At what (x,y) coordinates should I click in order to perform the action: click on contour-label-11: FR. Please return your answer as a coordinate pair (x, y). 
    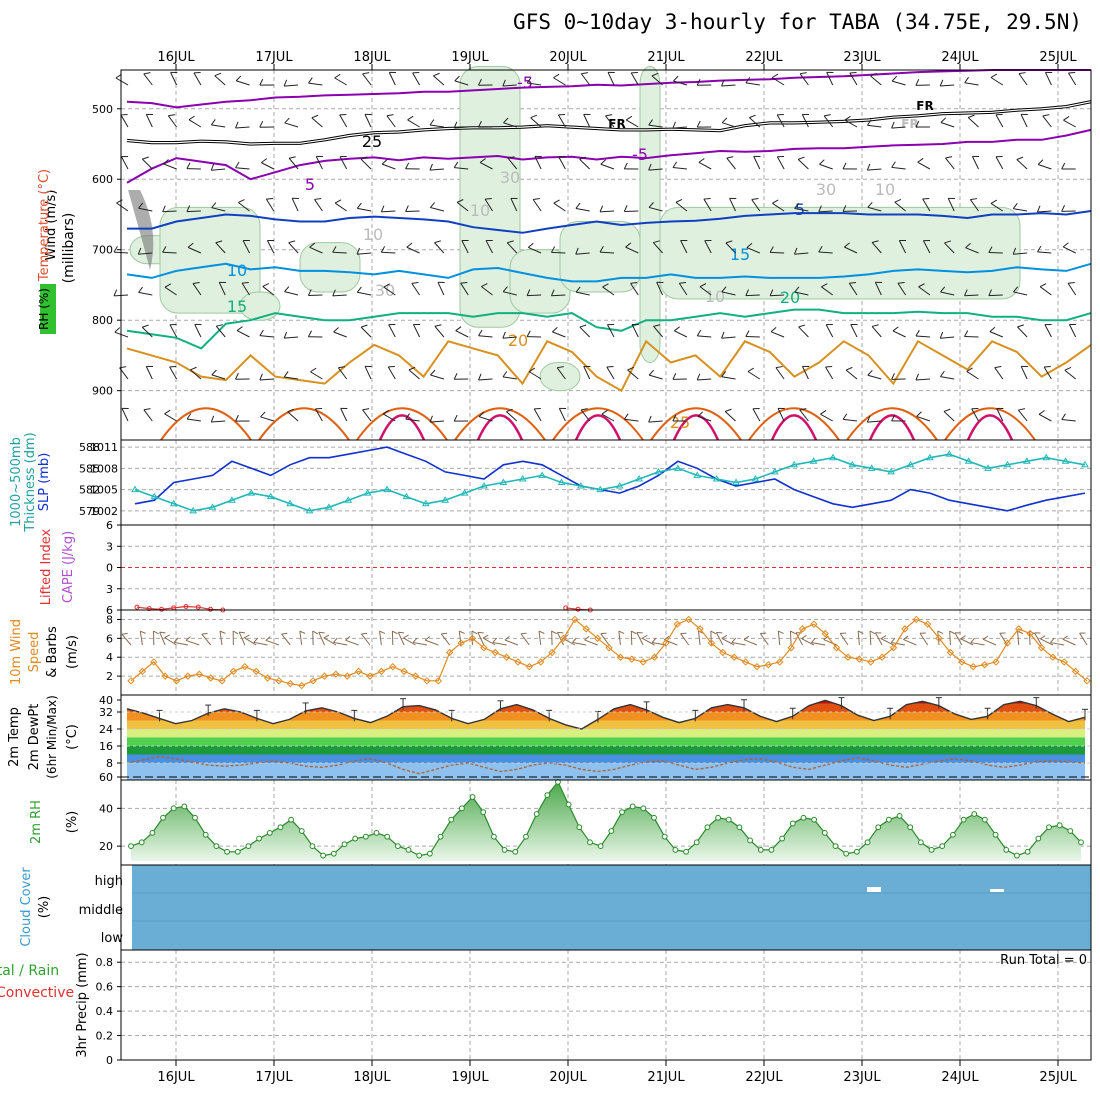
    Looking at the image, I should click on (616, 124).